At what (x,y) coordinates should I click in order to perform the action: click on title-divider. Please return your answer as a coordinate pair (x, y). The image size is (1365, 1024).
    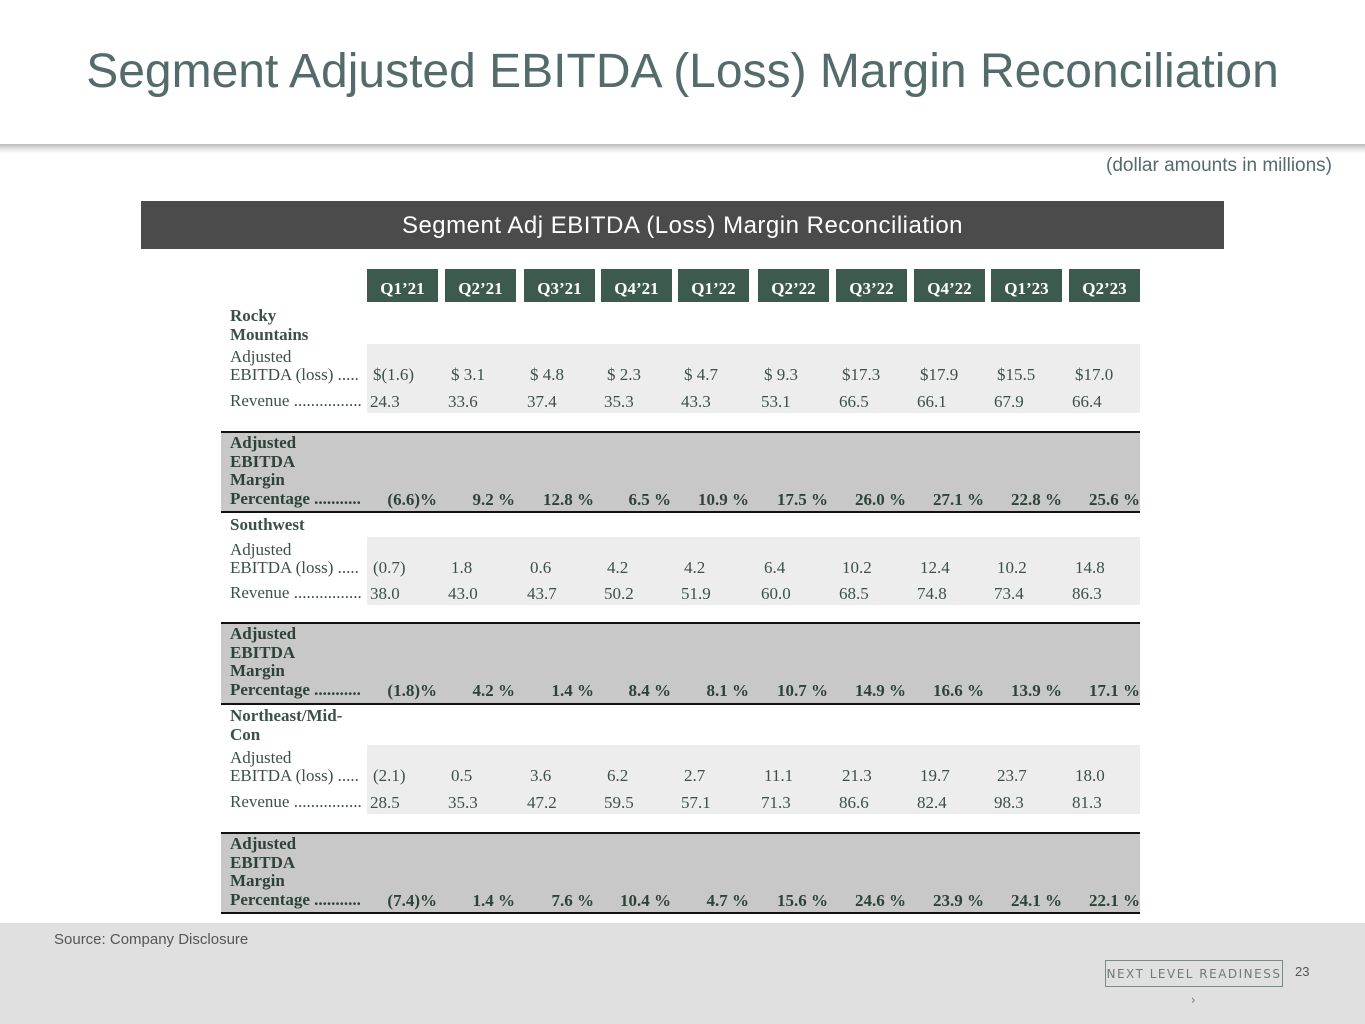
    Looking at the image, I should click on (682, 149).